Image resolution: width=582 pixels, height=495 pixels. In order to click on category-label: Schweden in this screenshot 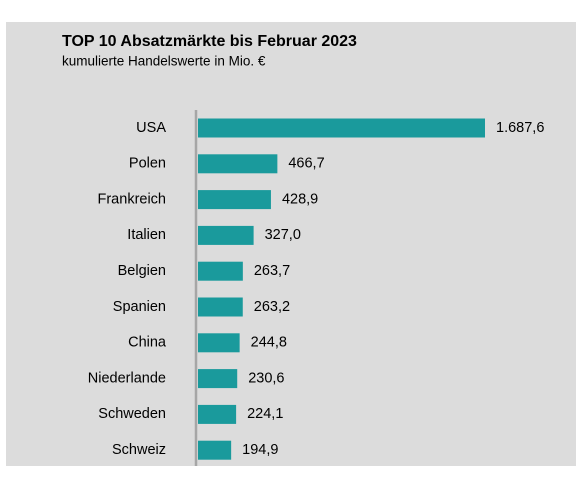, I will do `click(132, 414)`.